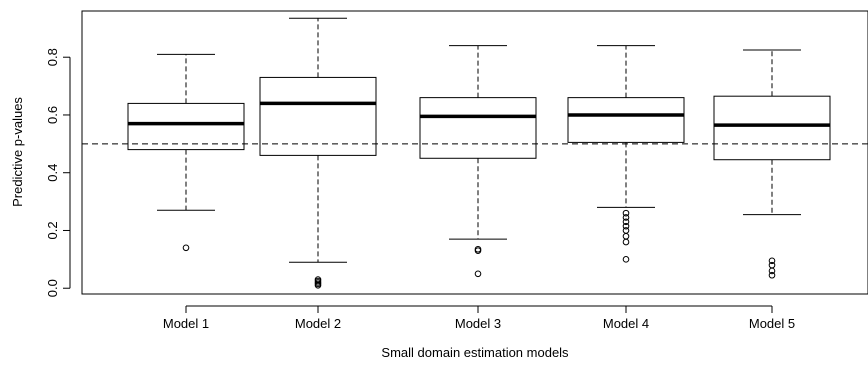 The height and width of the screenshot is (366, 868). I want to click on x-axis: Model 1 Model 2 Model 3 Model 4 Model 5, so click(479, 318).